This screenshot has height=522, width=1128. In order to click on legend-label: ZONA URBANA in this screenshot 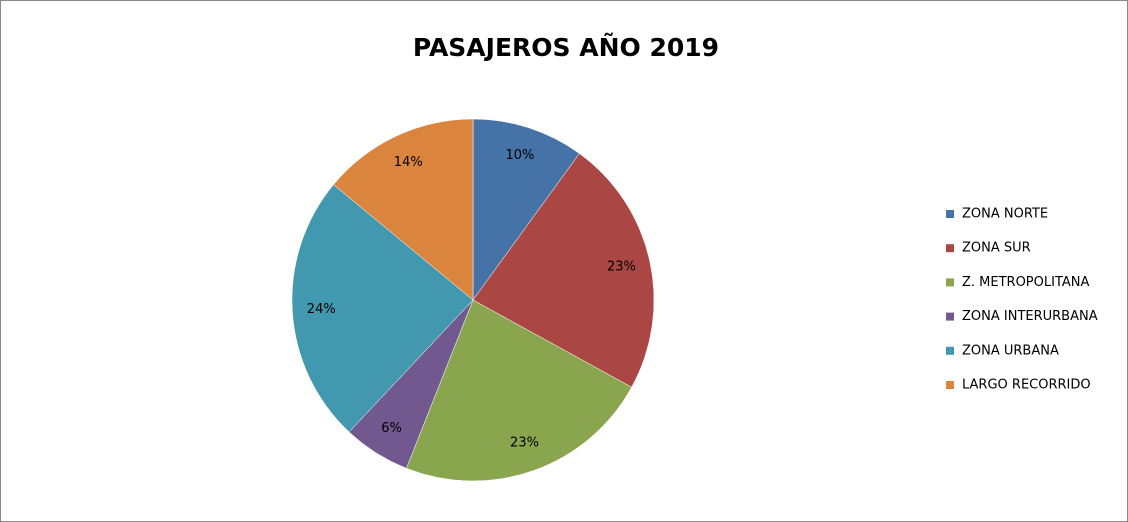, I will do `click(1010, 350)`.